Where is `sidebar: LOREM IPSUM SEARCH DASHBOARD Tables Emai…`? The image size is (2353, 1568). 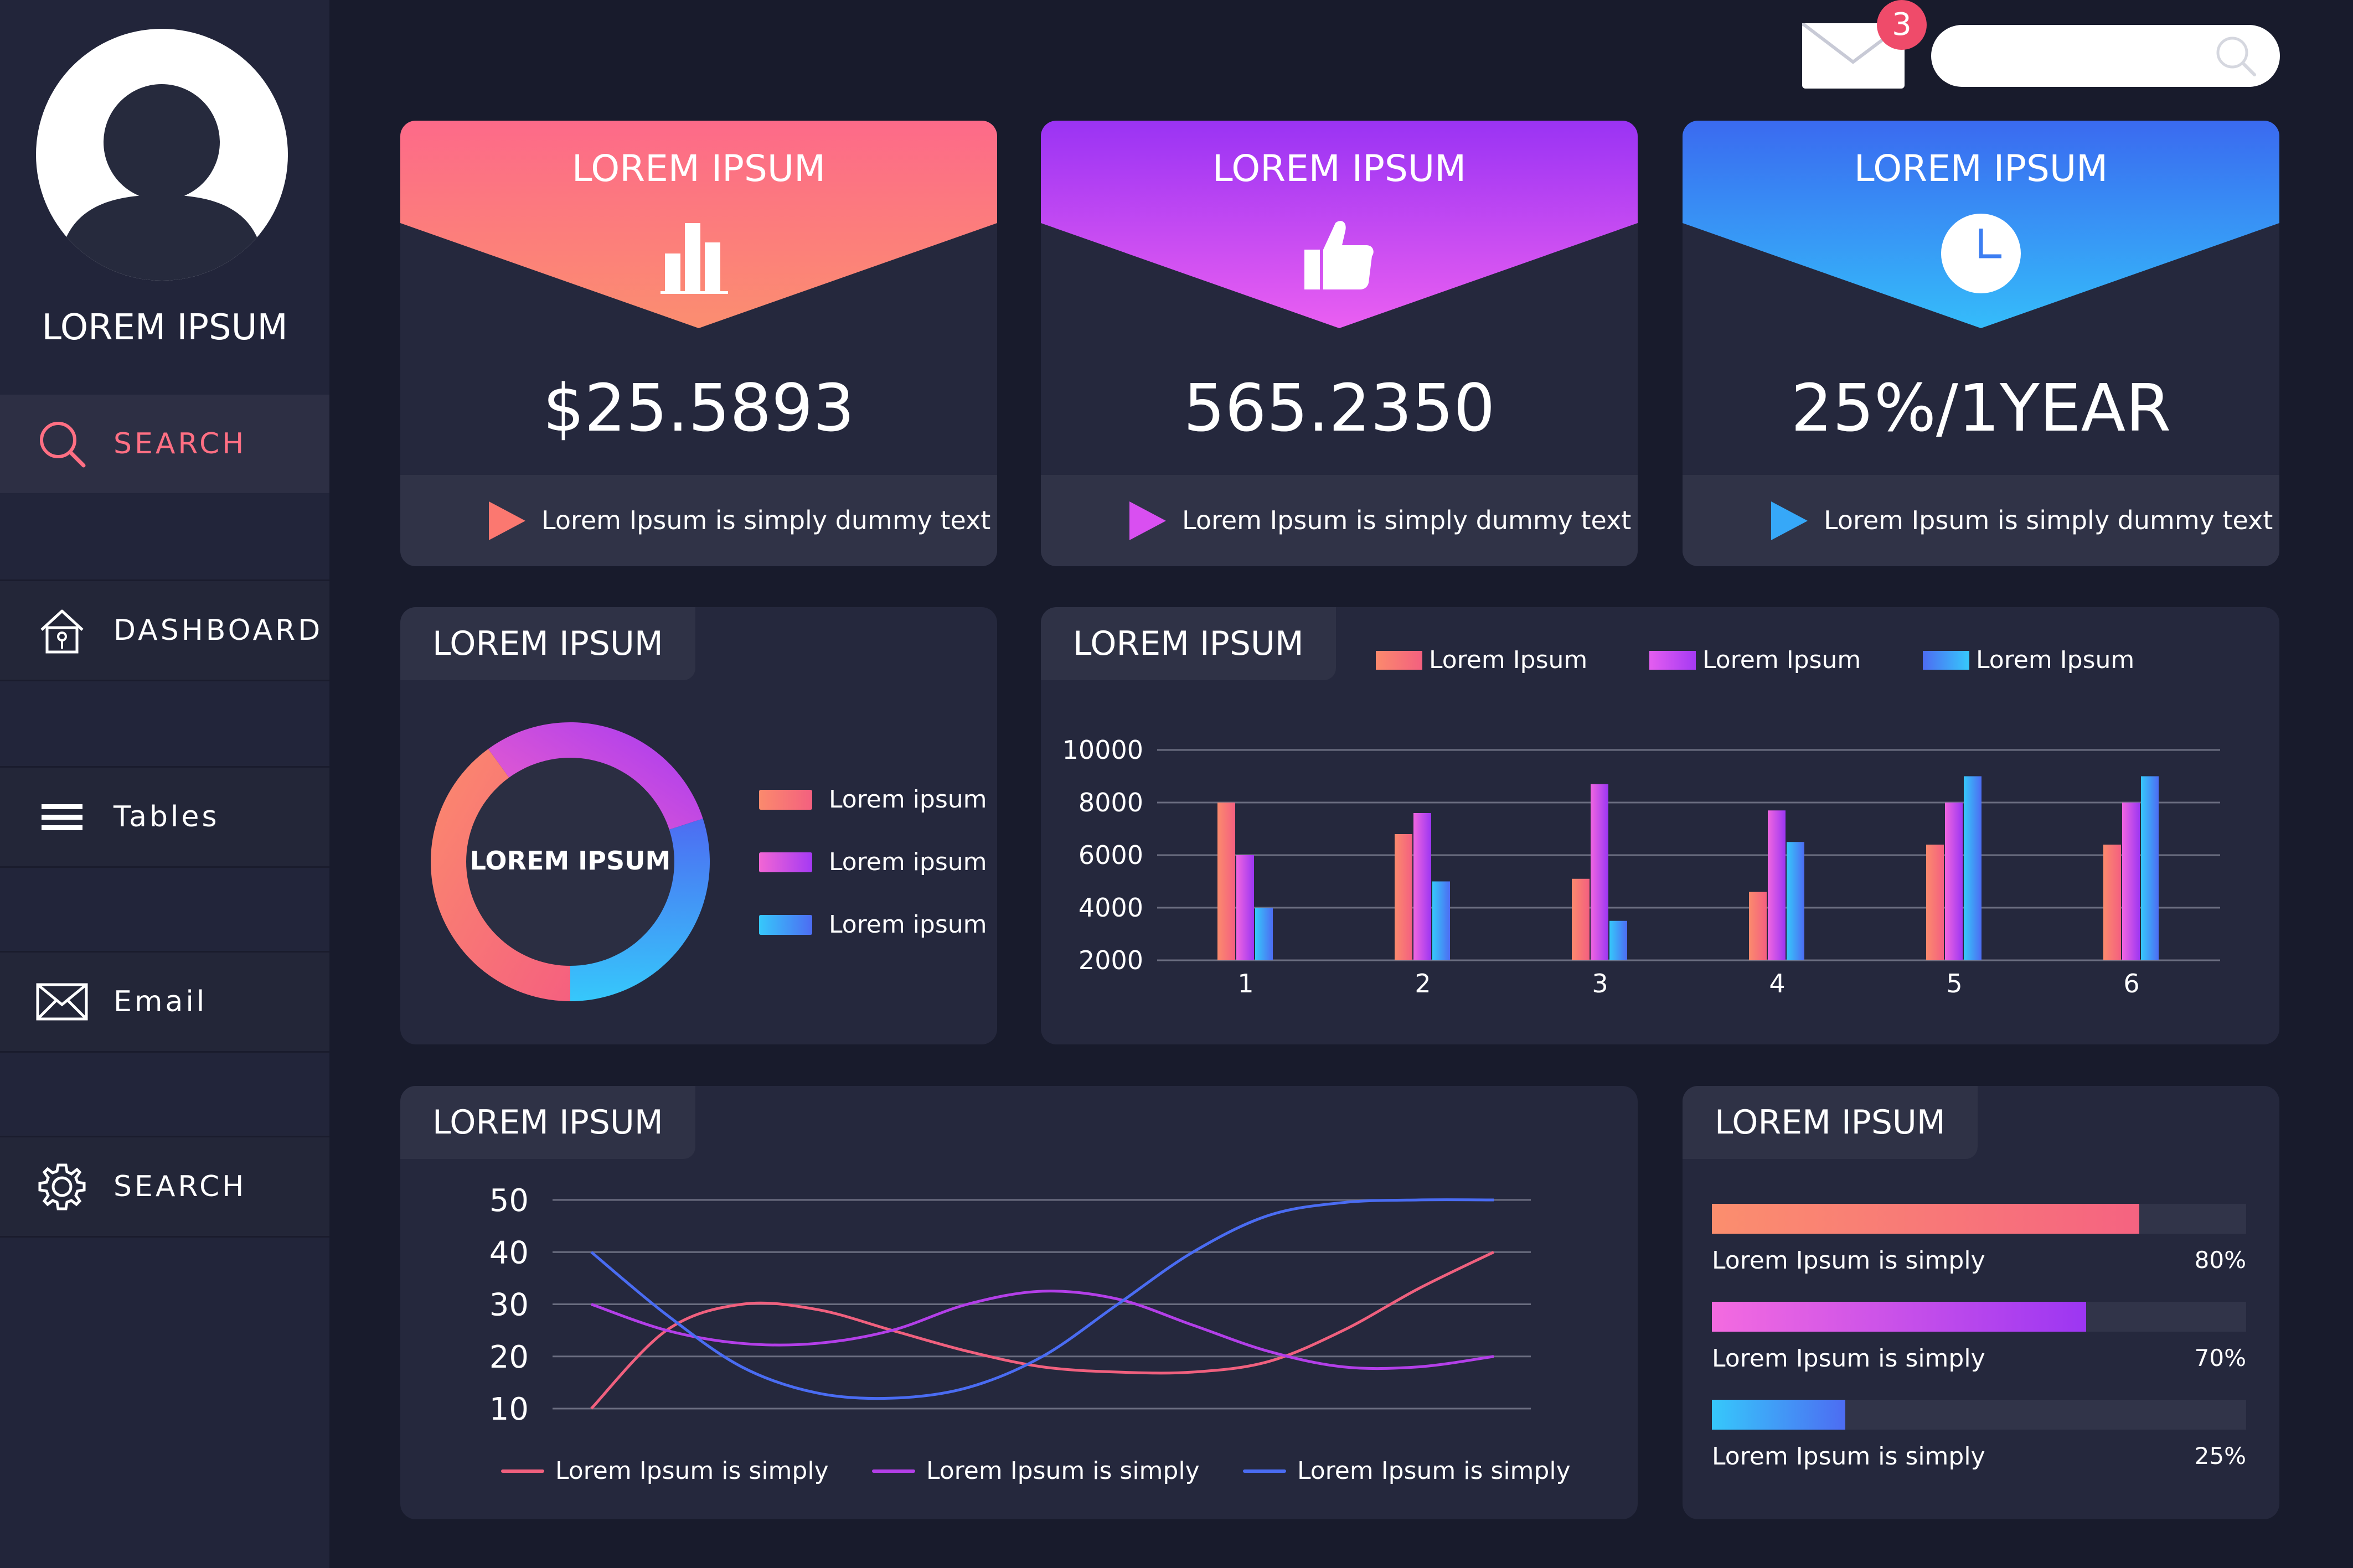 sidebar: LOREM IPSUM SEARCH DASHBOARD Tables Emai… is located at coordinates (164, 784).